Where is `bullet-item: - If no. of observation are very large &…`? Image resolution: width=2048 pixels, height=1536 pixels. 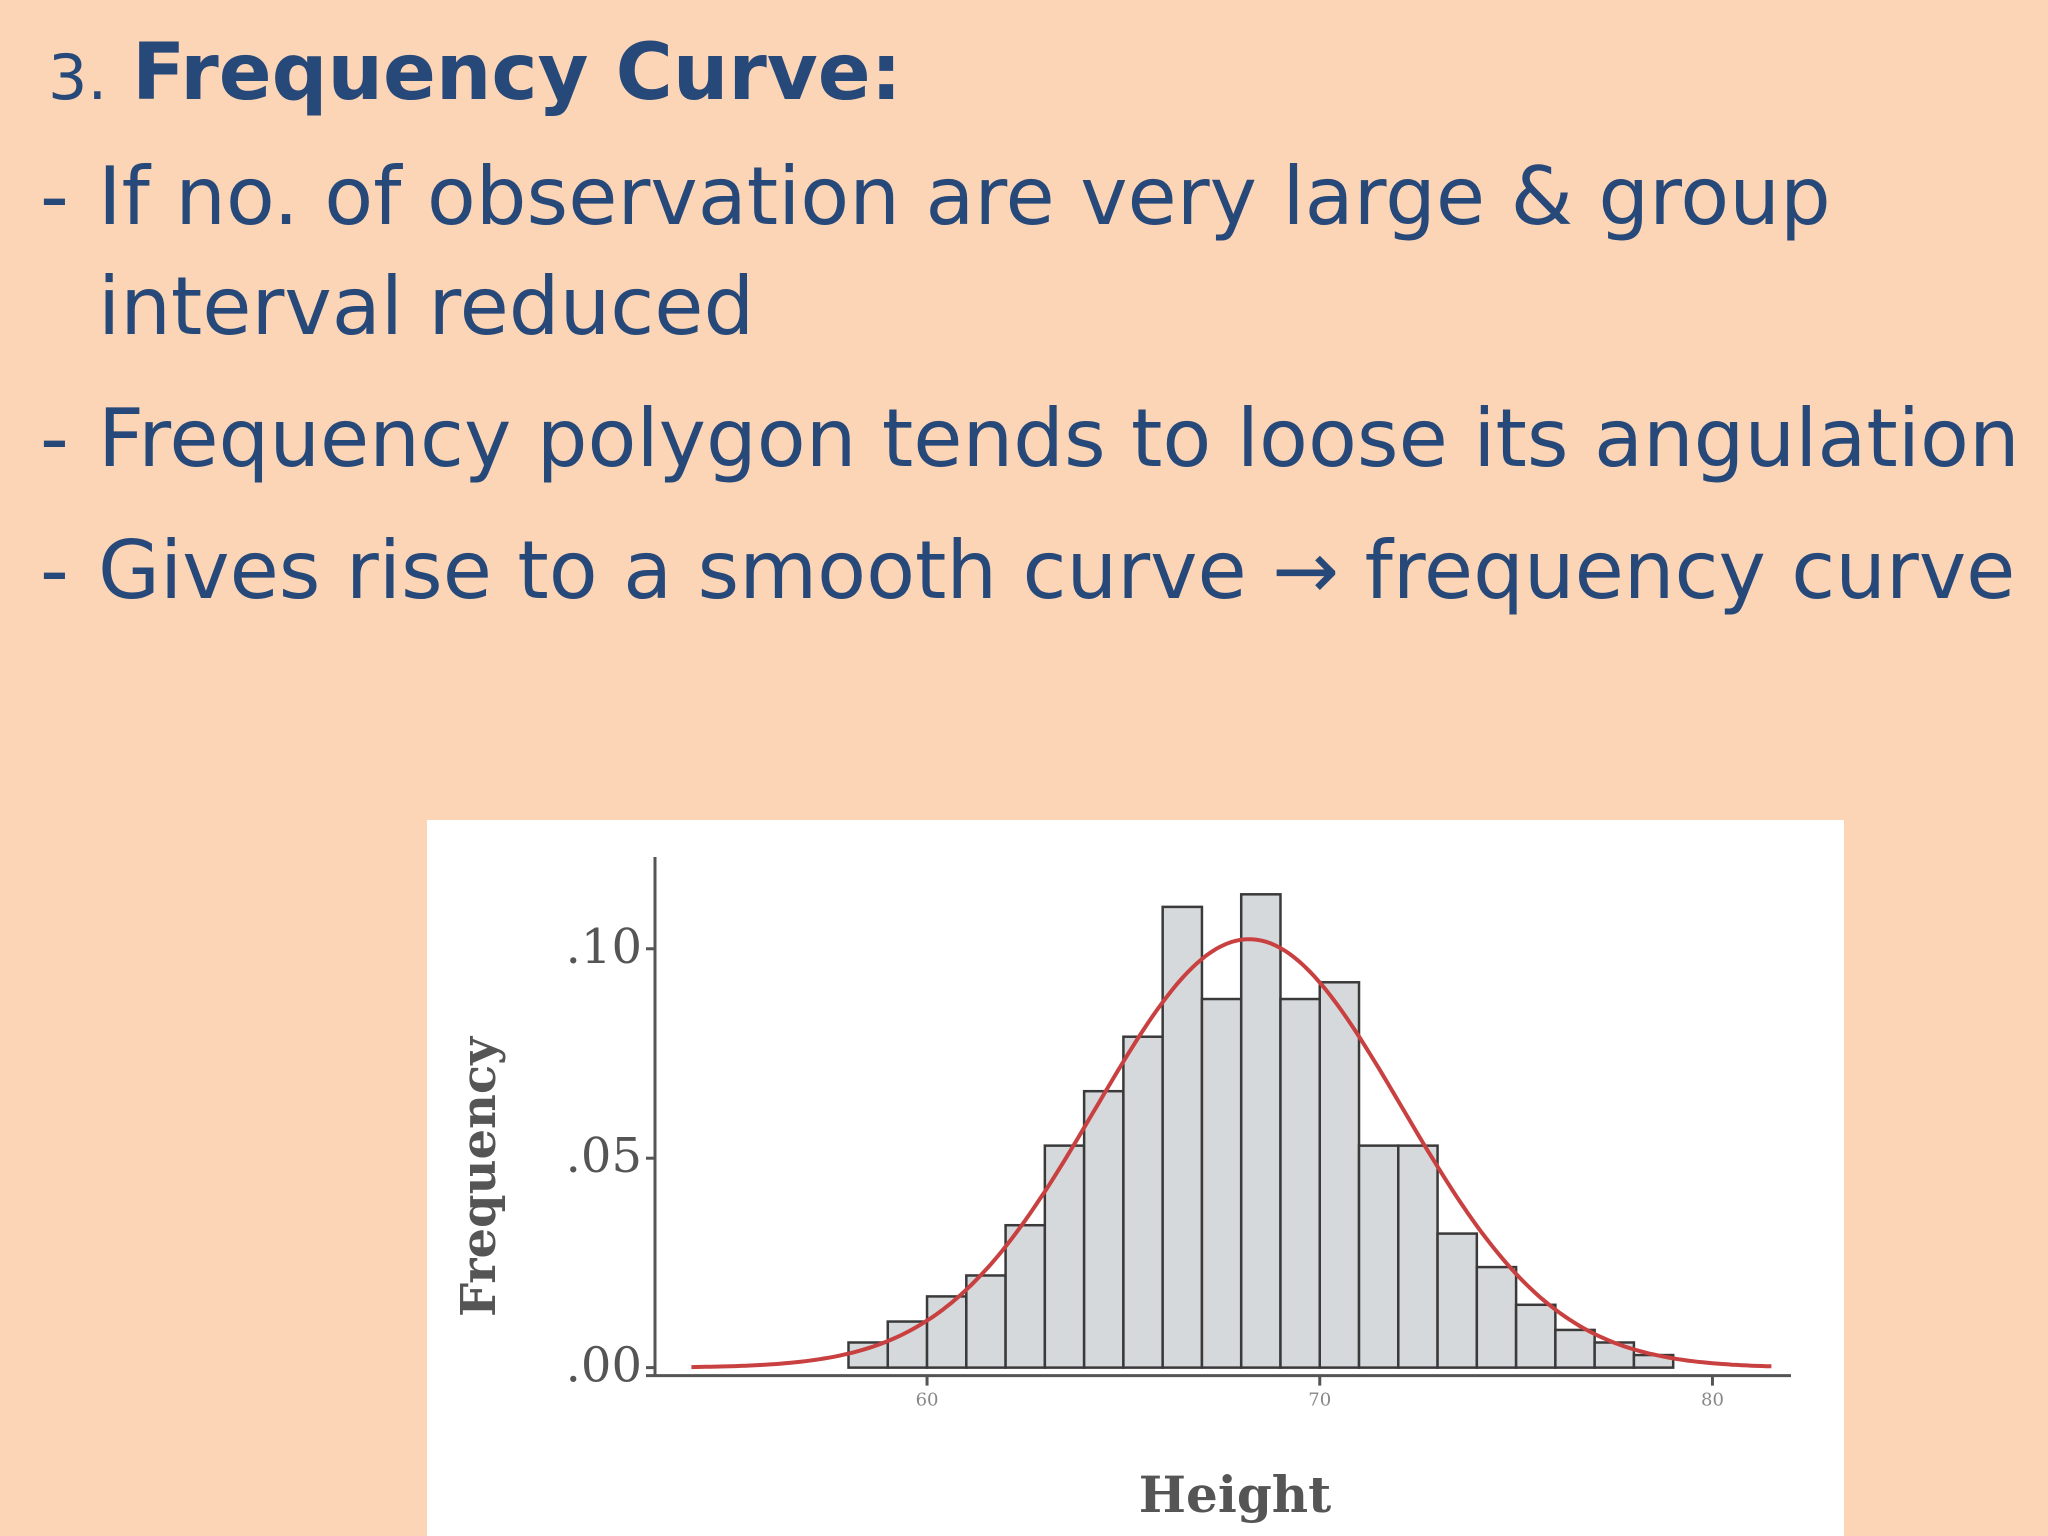
bullet-item: - If no. of observation are very large &… is located at coordinates (1030, 252).